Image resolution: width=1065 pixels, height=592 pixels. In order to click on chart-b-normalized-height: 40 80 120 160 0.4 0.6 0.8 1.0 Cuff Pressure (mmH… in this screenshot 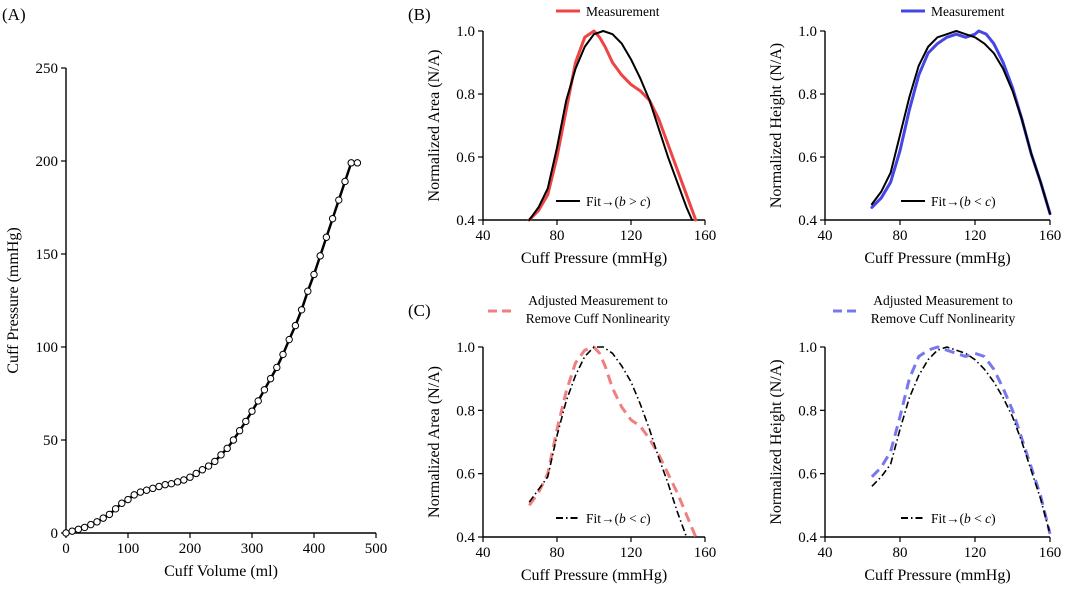, I will do `click(914, 135)`.